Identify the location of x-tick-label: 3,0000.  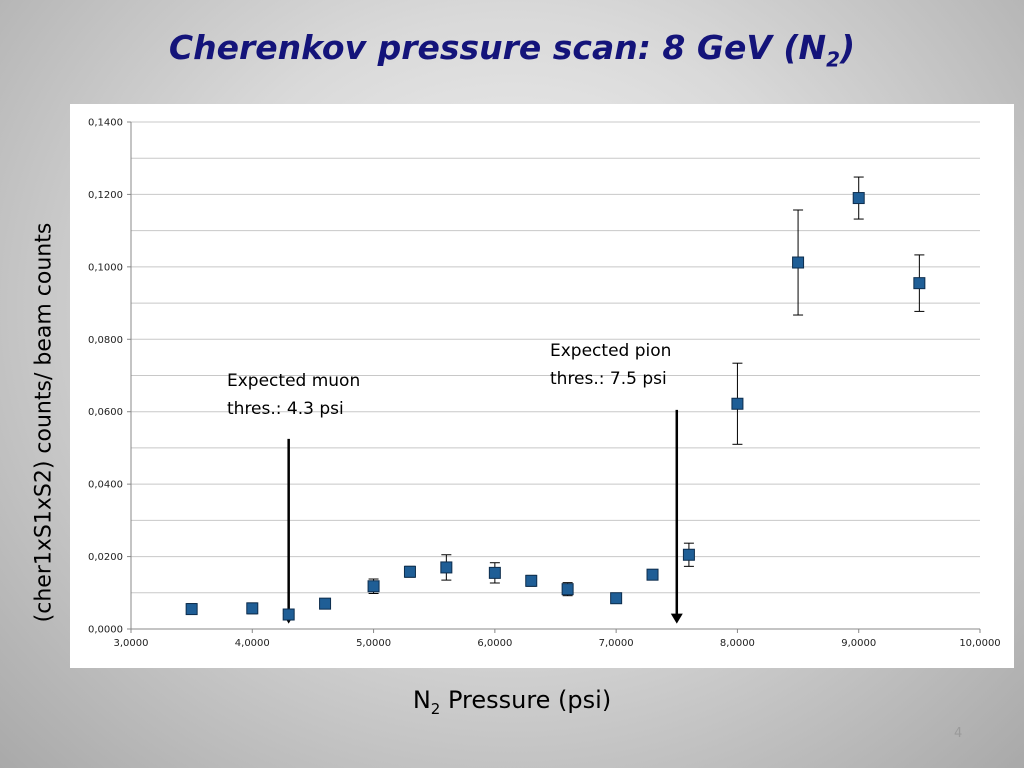
(131, 643).